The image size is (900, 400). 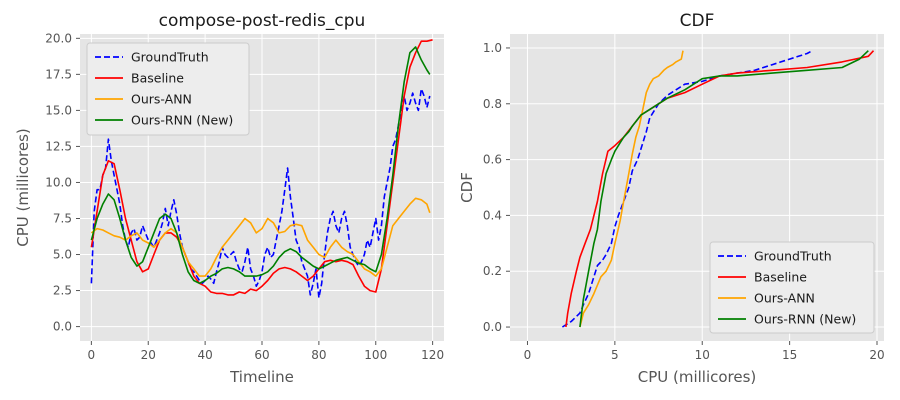 I want to click on y-tick-label: 1.0, so click(x=492, y=48).